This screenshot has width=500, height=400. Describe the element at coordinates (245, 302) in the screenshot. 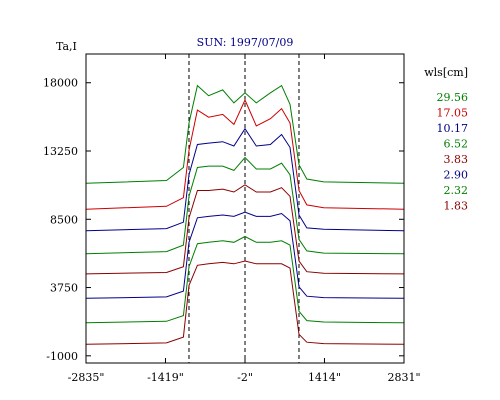

I see `series-line-1.83` at that location.